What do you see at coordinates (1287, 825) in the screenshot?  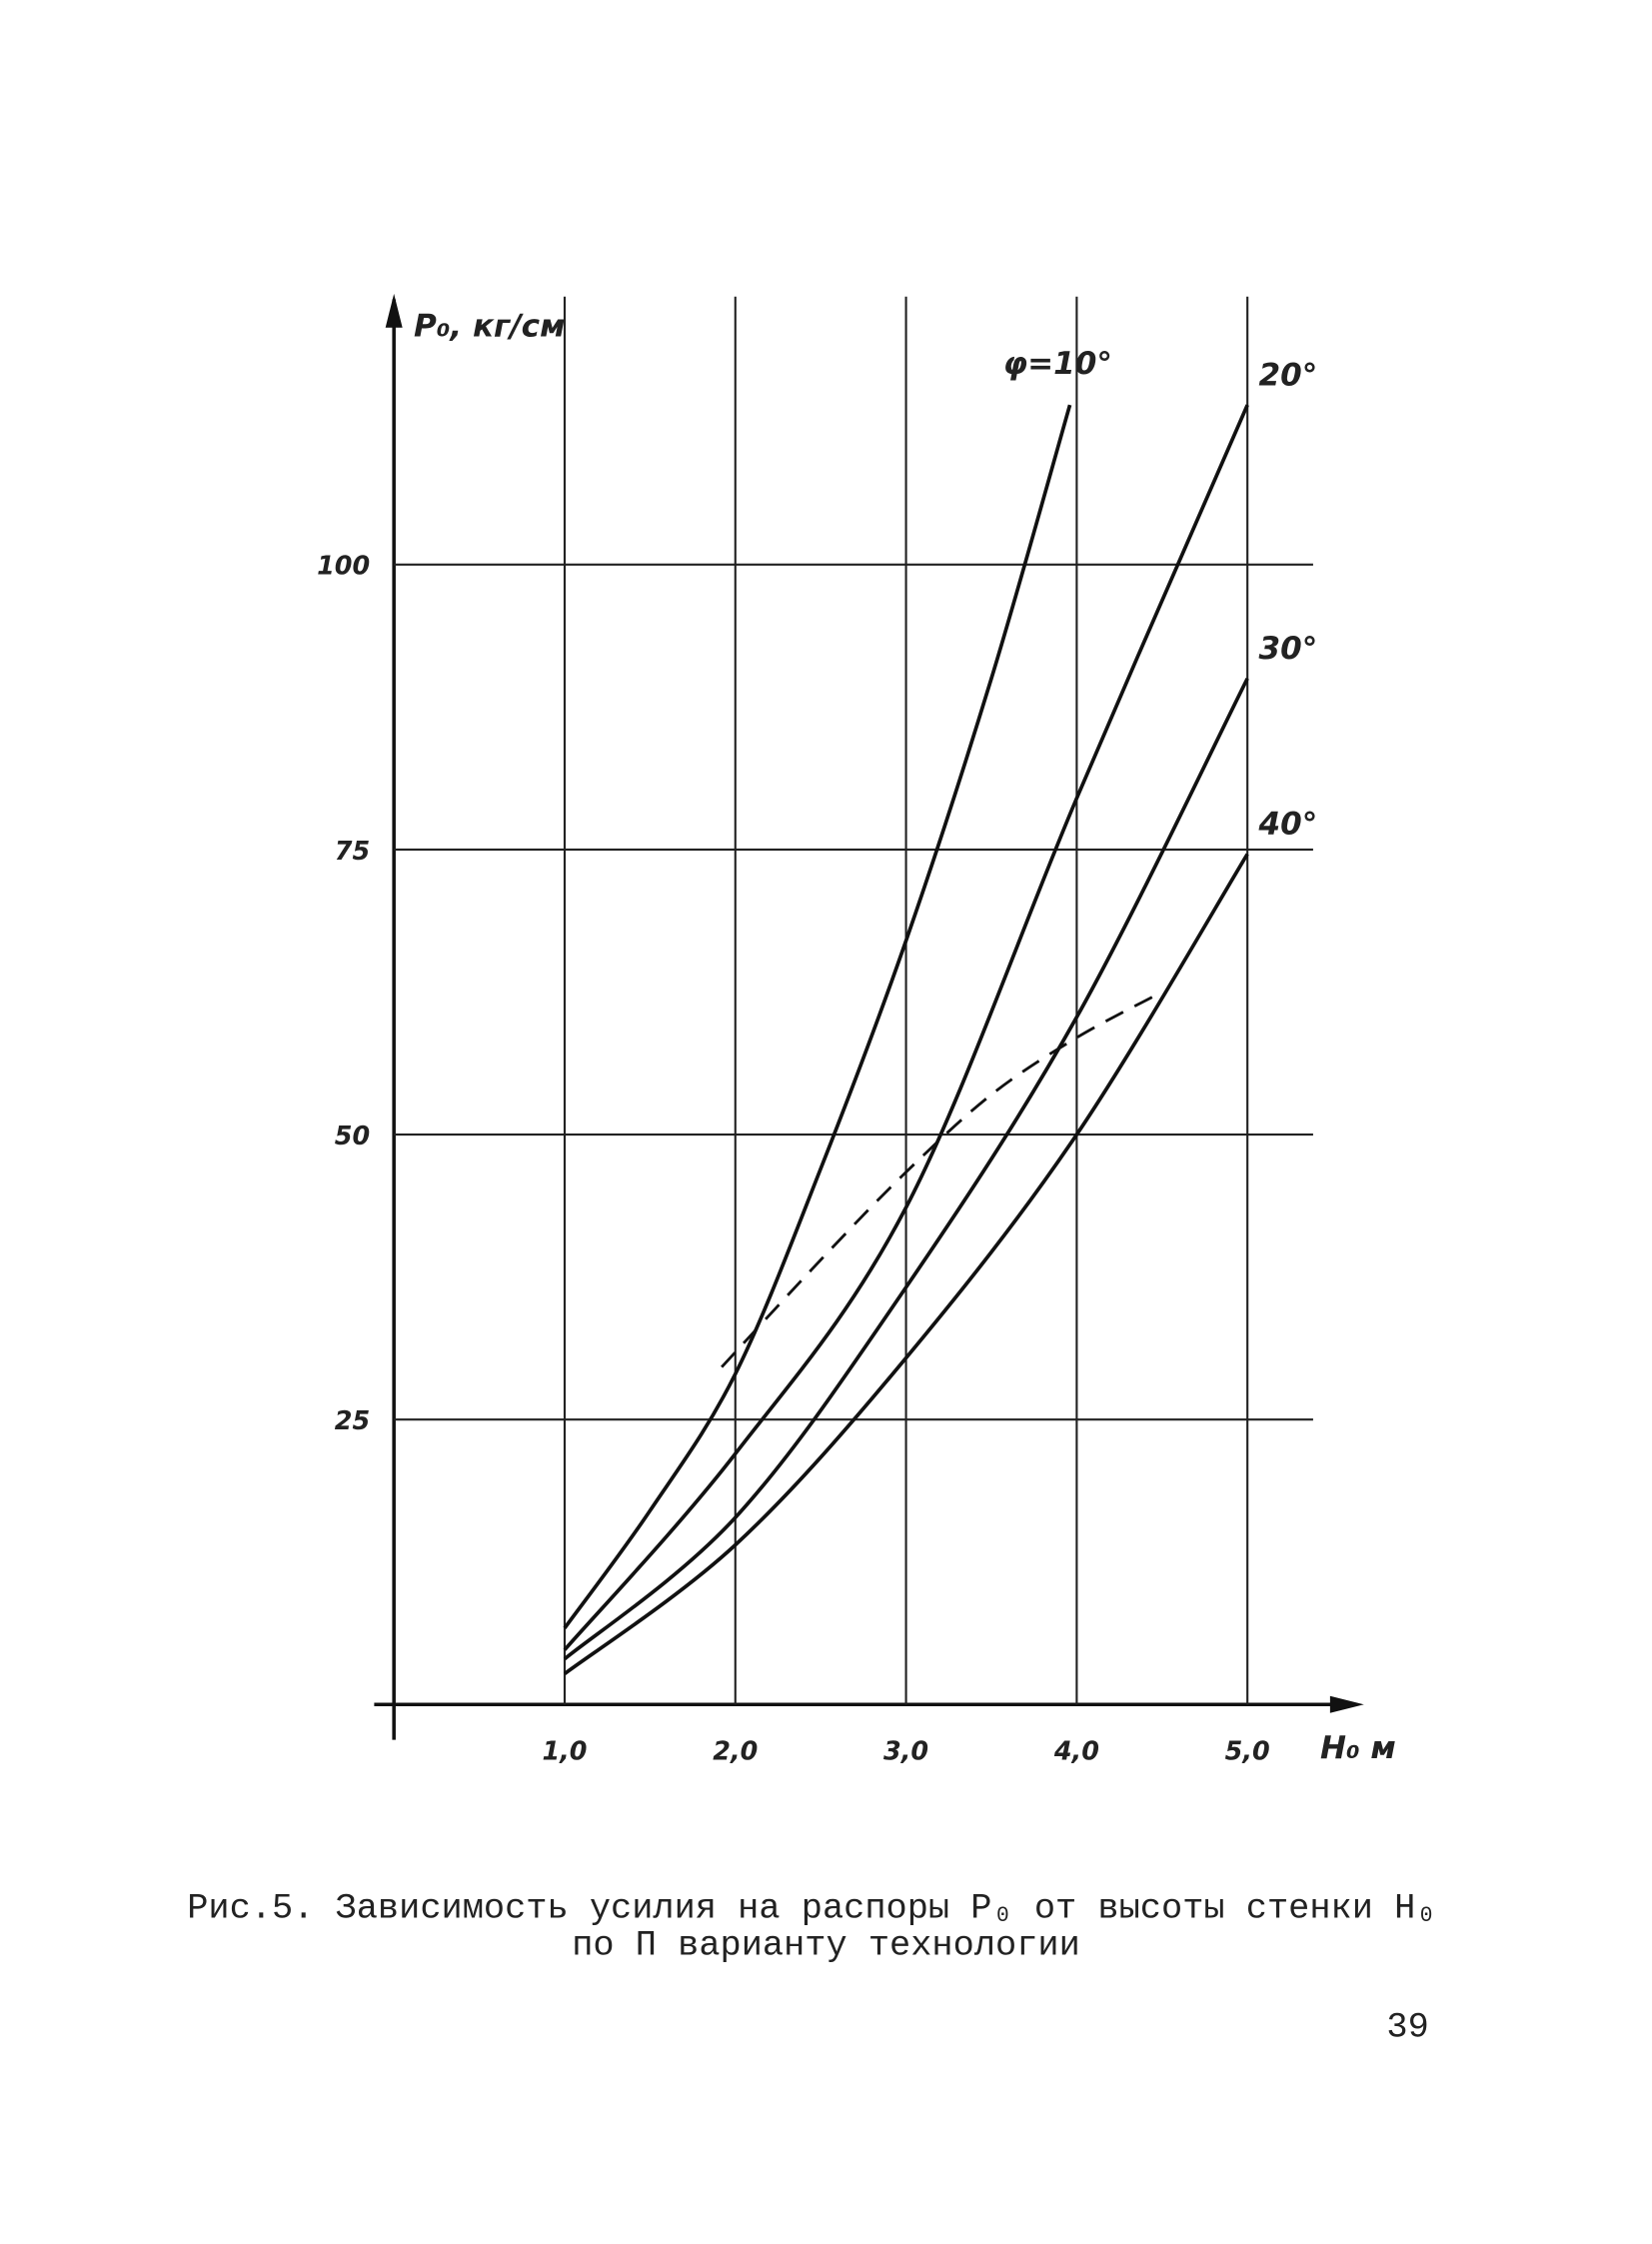 I see `curve-label: 40°` at bounding box center [1287, 825].